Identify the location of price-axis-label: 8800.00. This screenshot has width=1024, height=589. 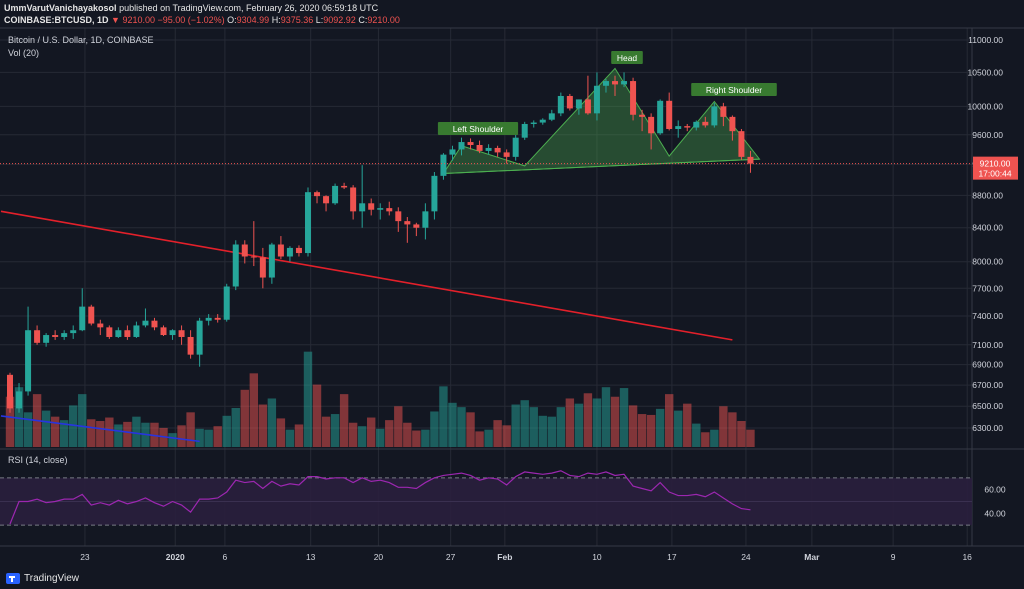
(987, 195).